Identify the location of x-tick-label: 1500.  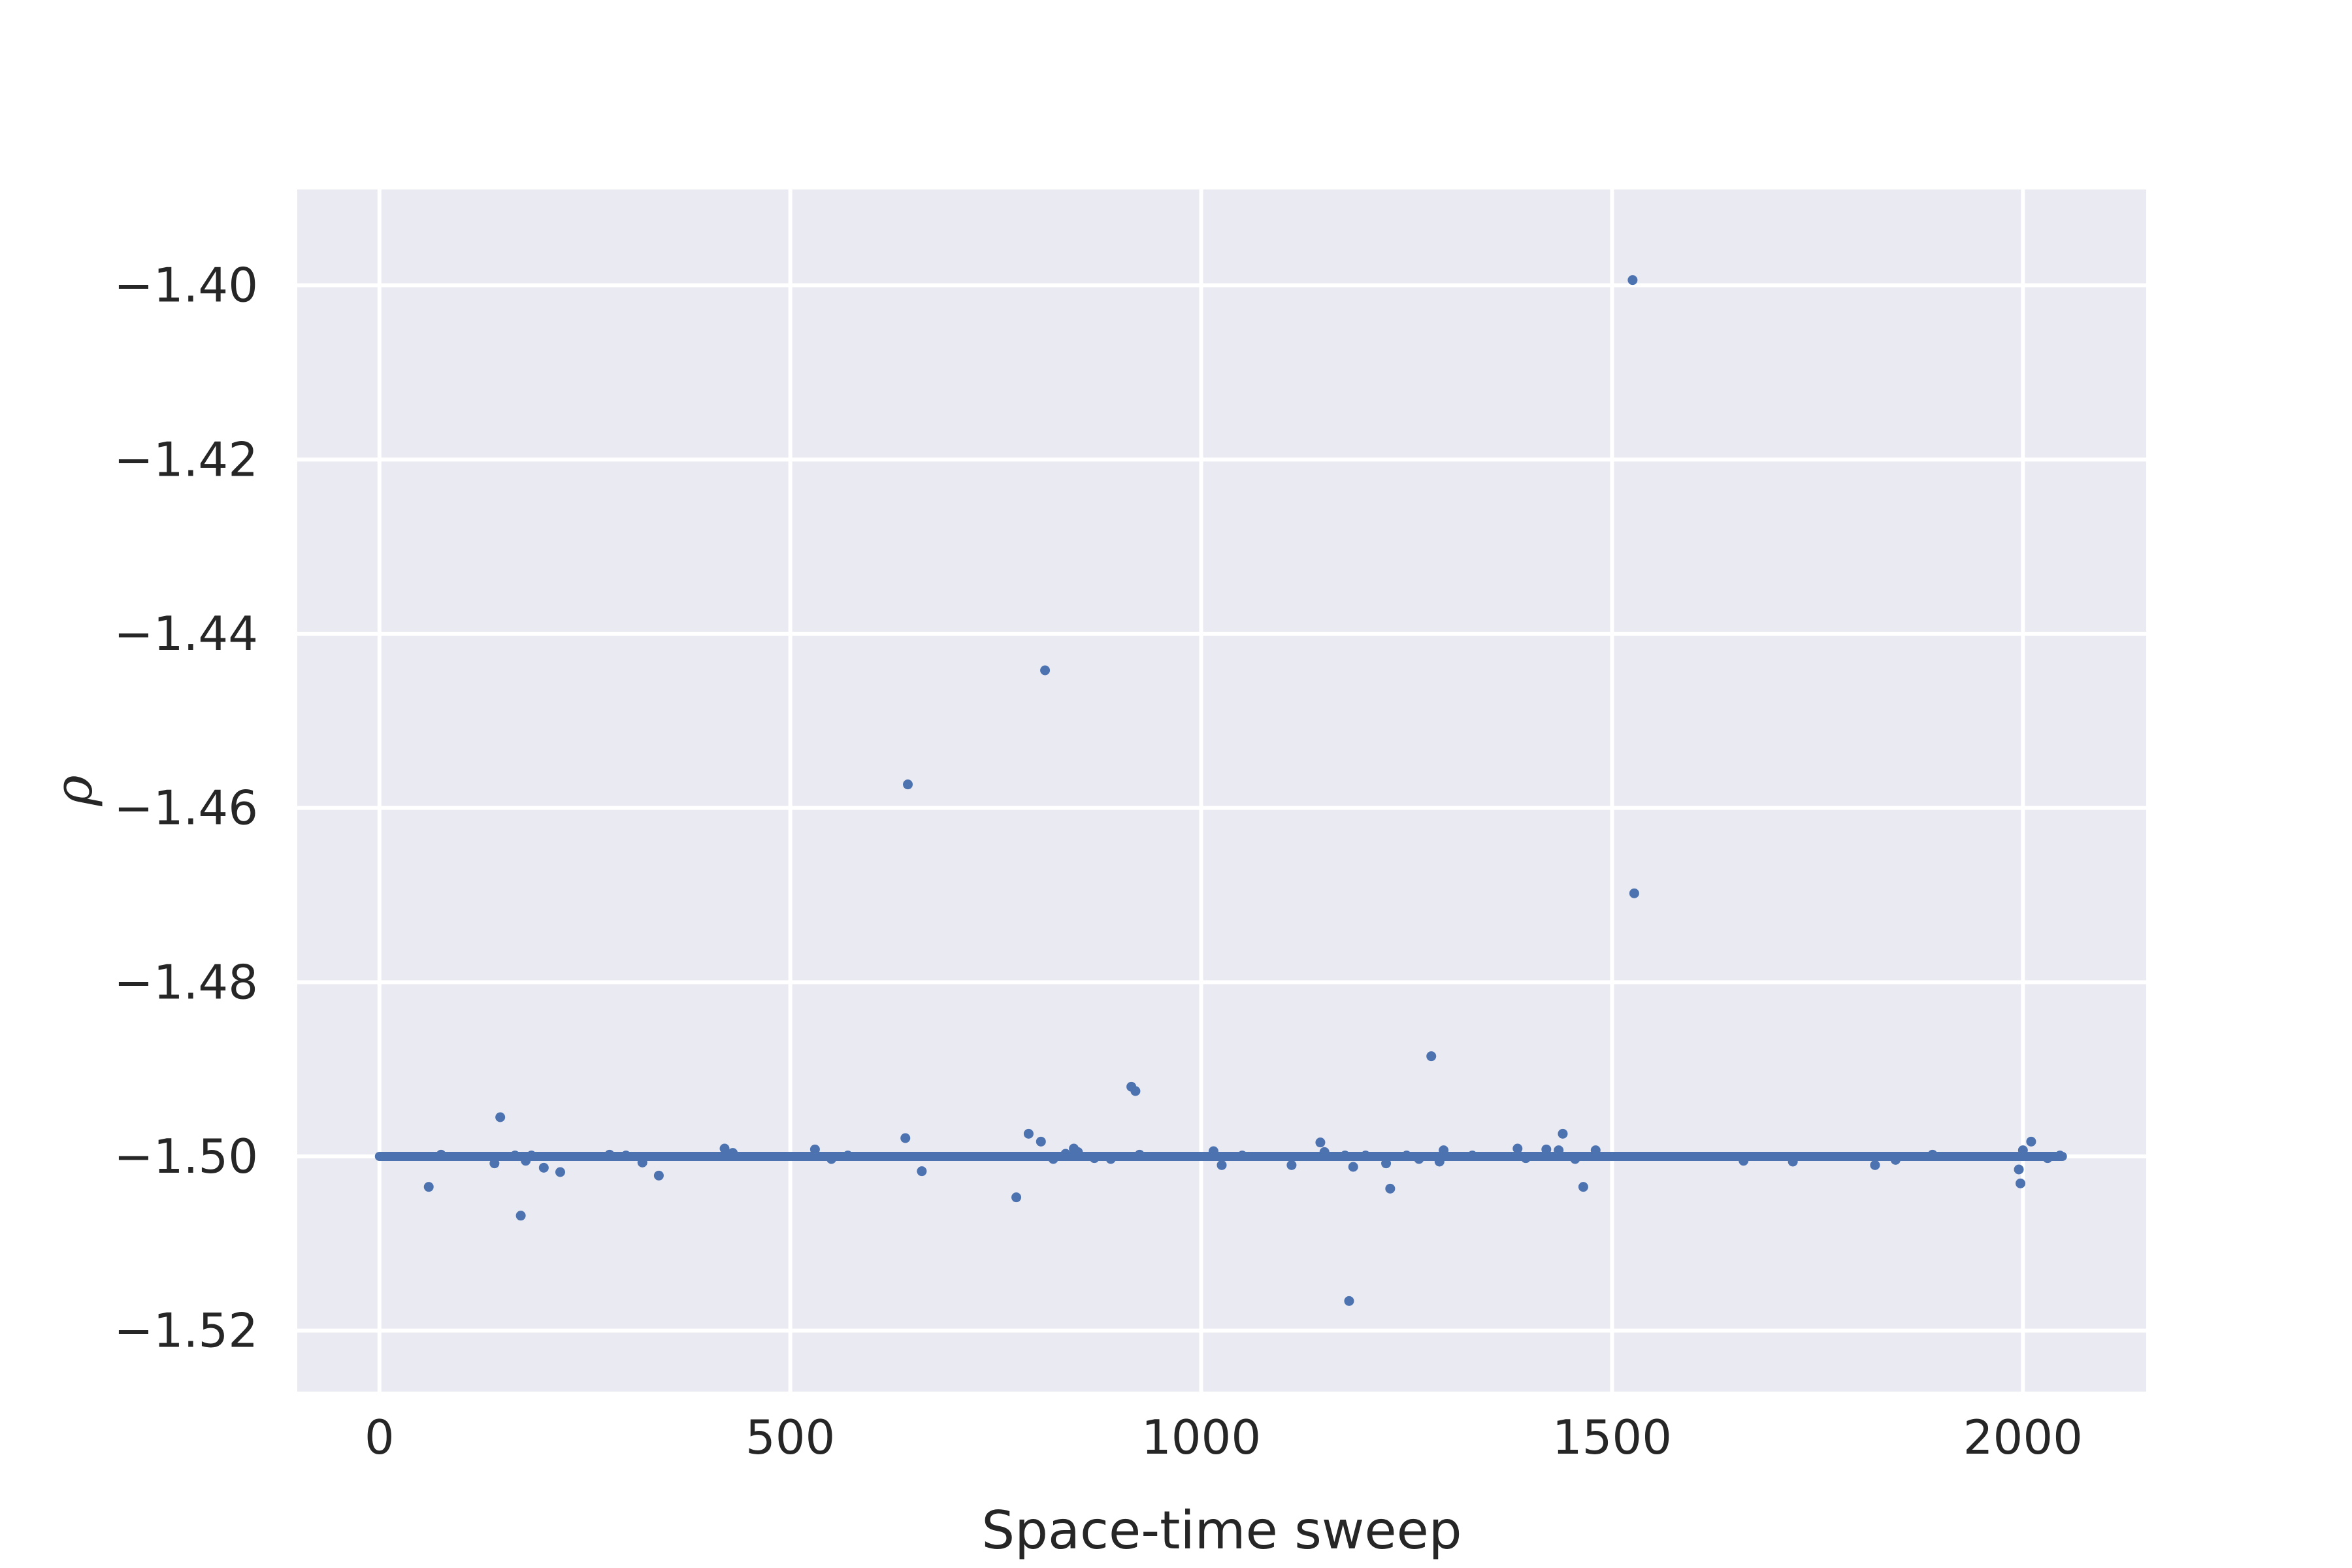
(1612, 1437).